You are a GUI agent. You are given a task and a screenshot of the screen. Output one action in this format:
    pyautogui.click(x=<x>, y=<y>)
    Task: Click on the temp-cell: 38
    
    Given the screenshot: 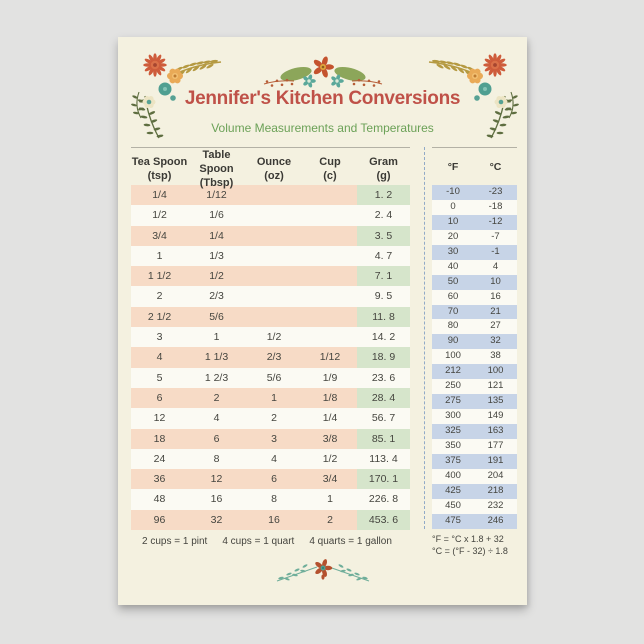 What is the action you would take?
    pyautogui.click(x=495, y=356)
    